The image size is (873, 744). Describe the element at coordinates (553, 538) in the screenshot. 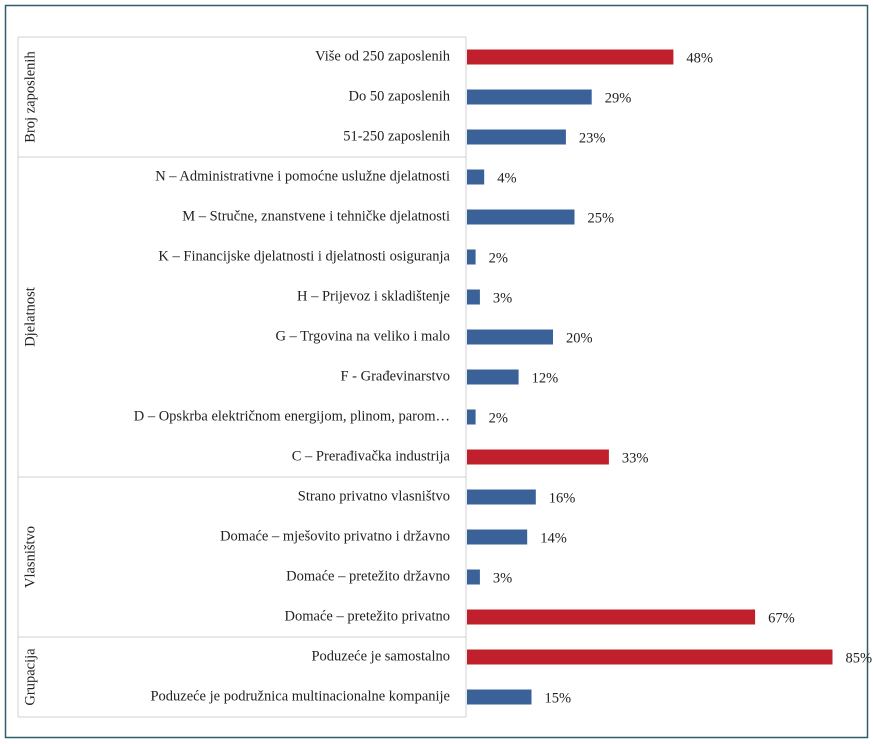

I see `value-label: 14%` at that location.